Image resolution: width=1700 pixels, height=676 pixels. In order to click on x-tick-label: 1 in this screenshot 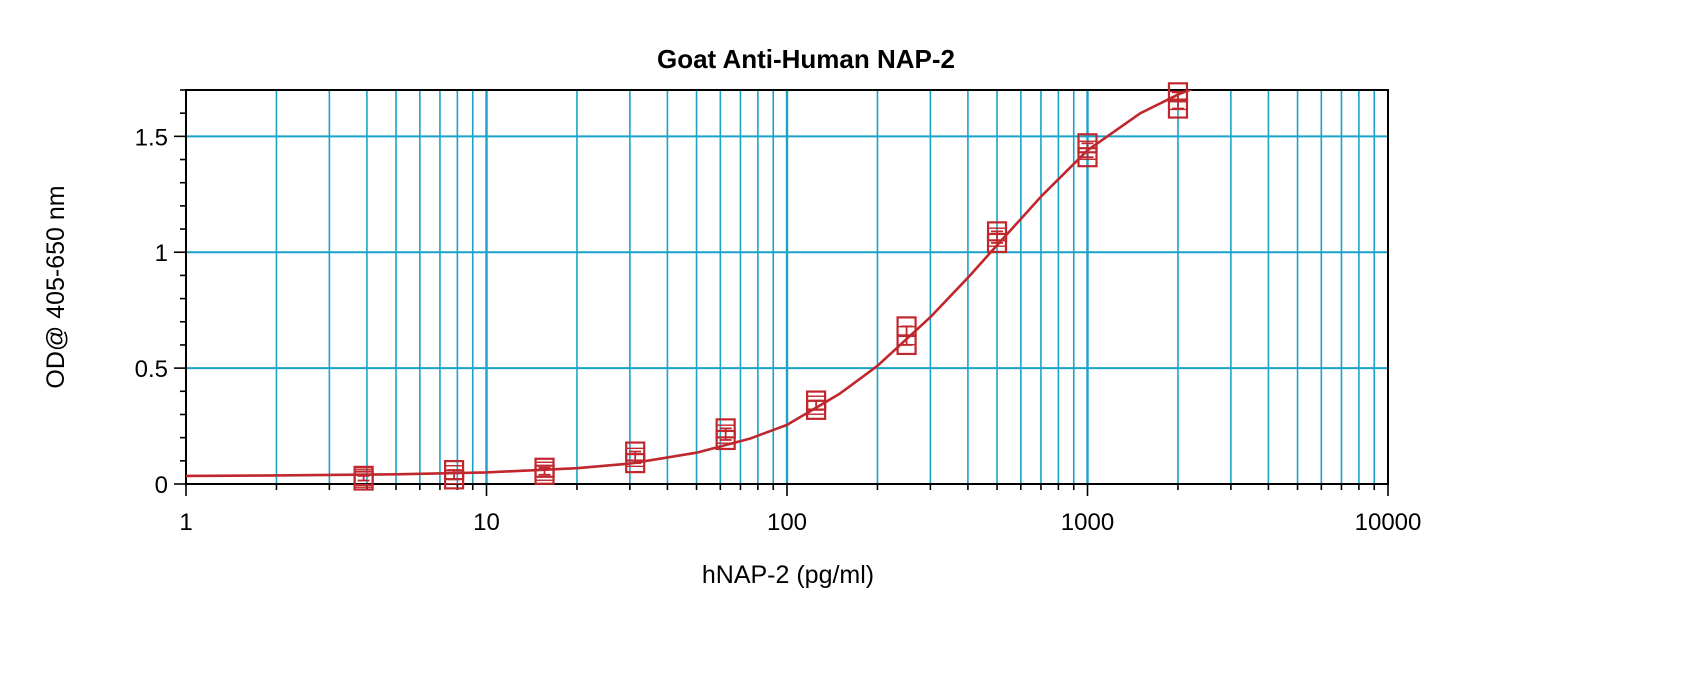, I will do `click(185, 522)`.